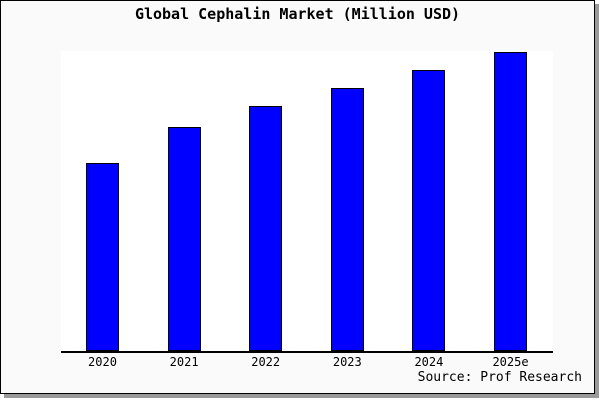  Describe the element at coordinates (347, 219) in the screenshot. I see `bar-2023` at that location.